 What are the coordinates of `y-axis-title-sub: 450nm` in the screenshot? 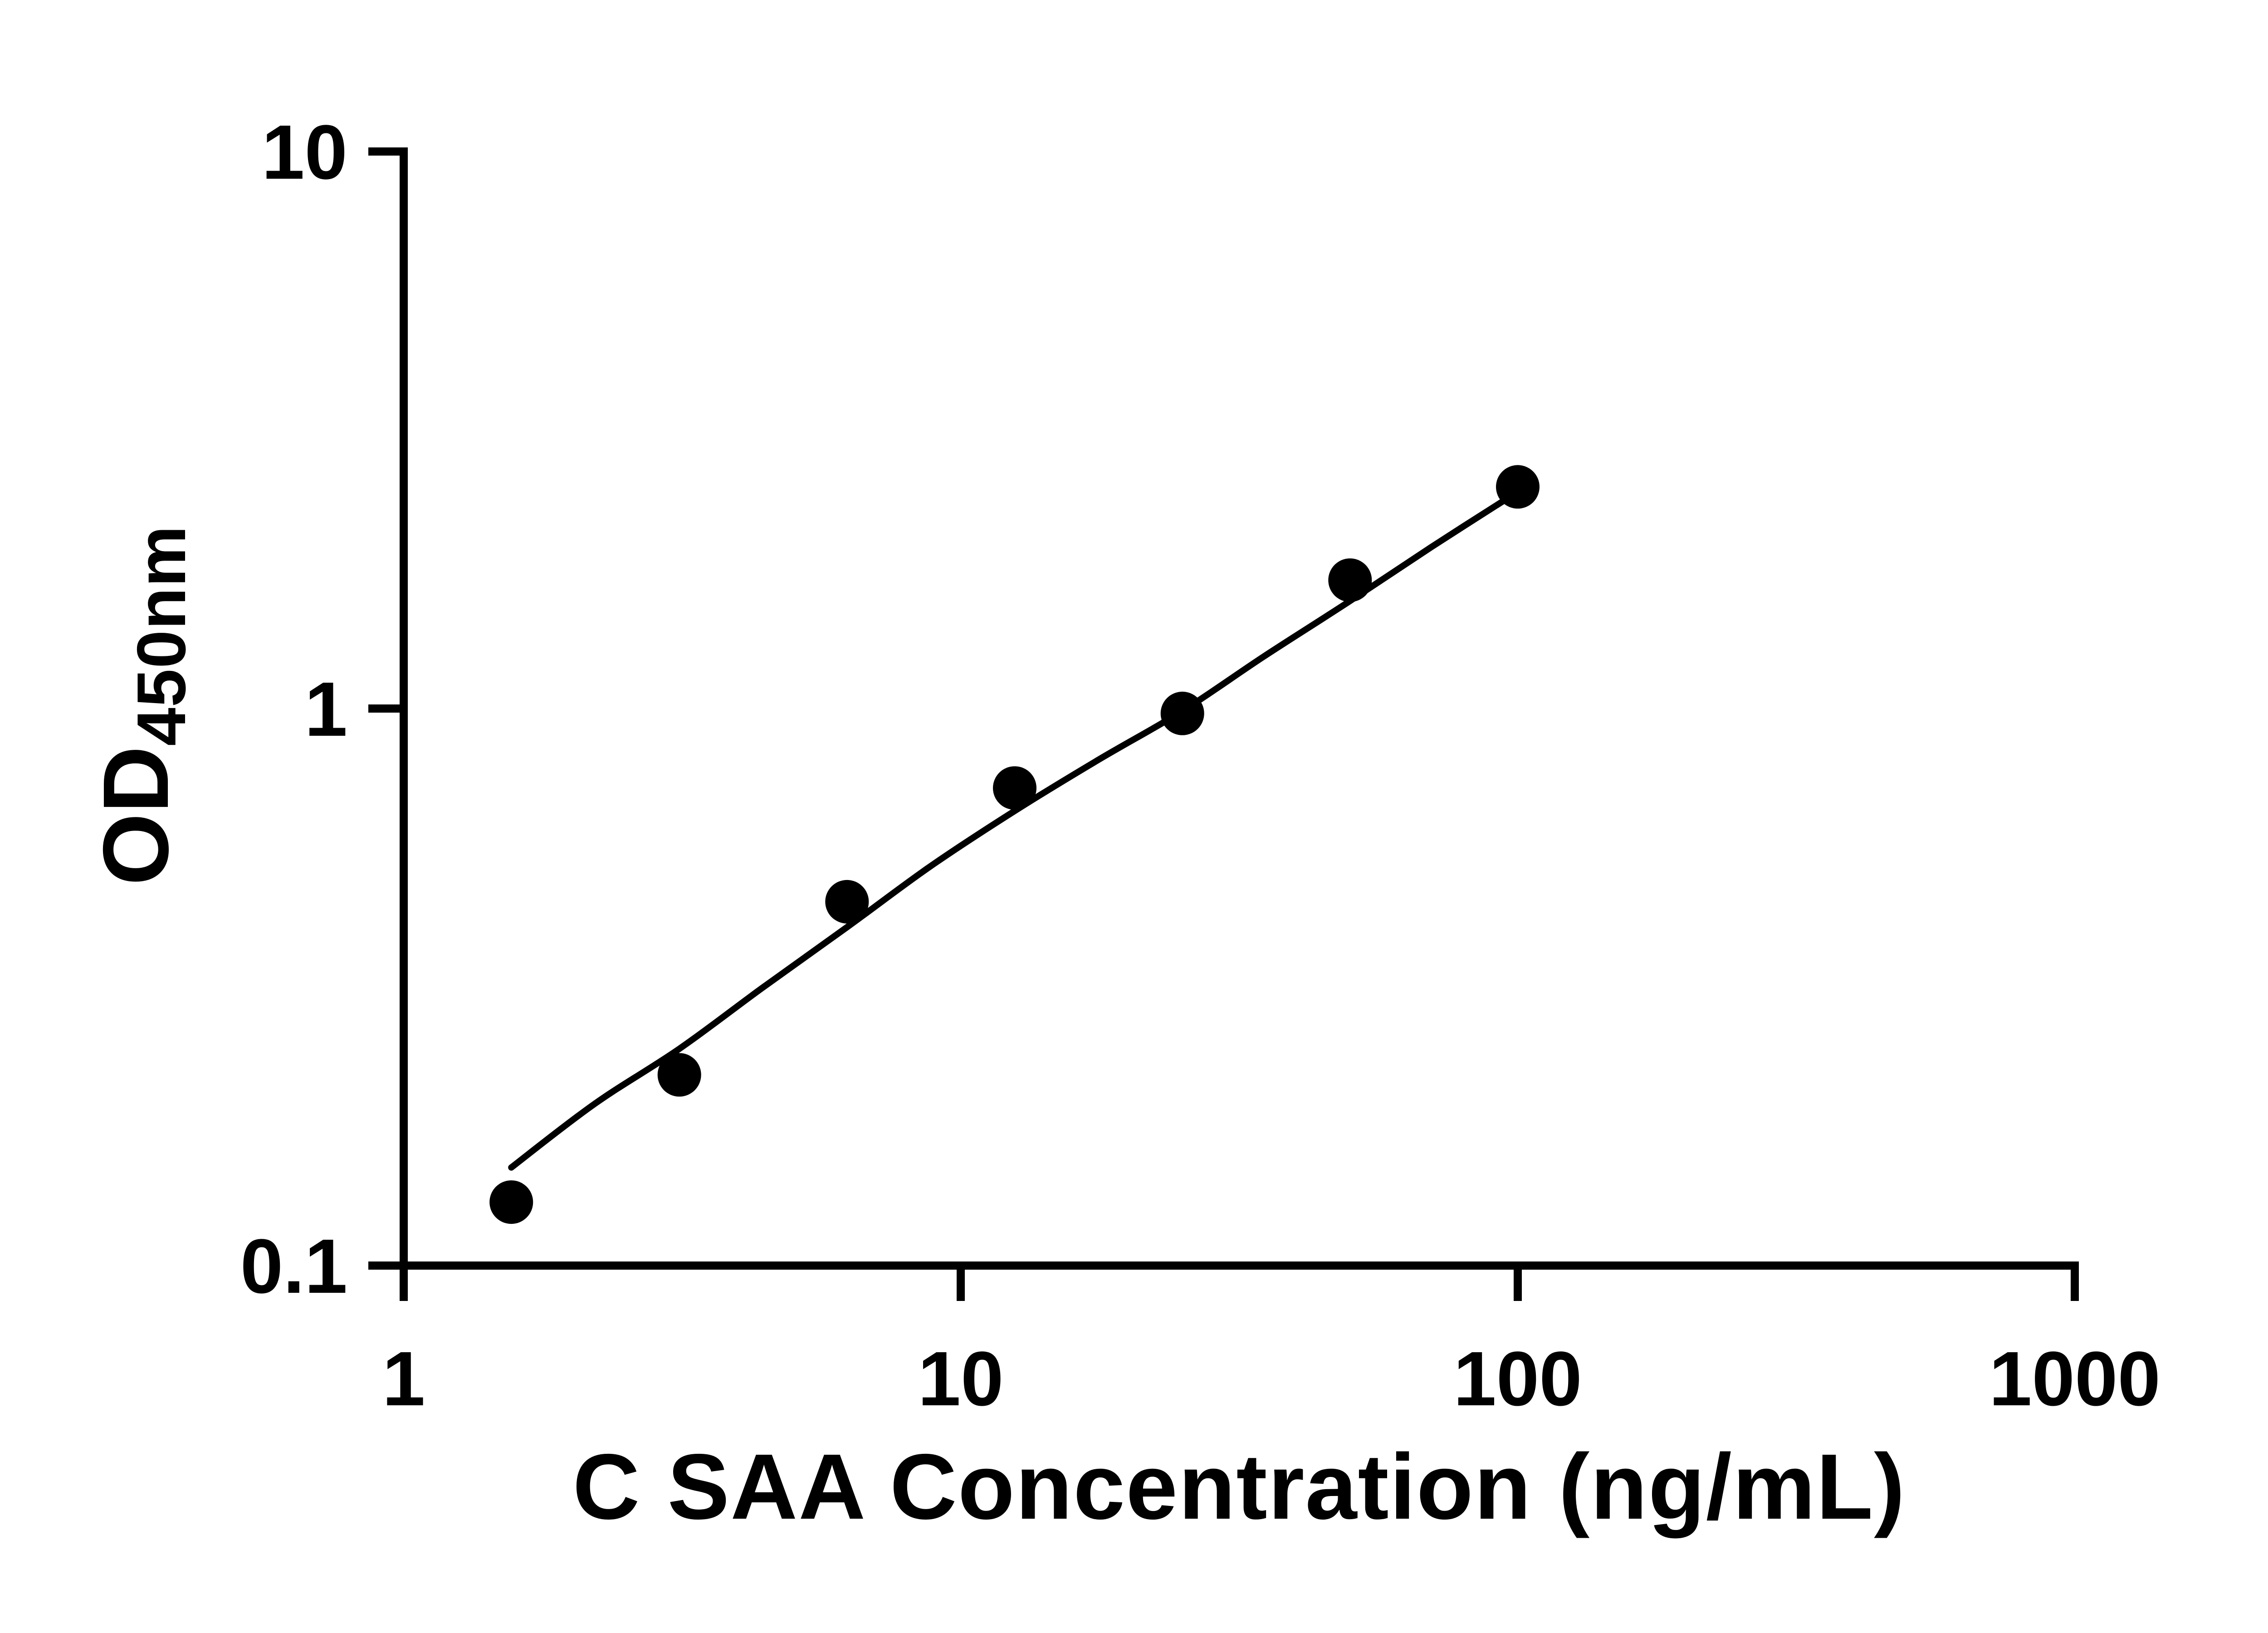 It's located at (161, 635).